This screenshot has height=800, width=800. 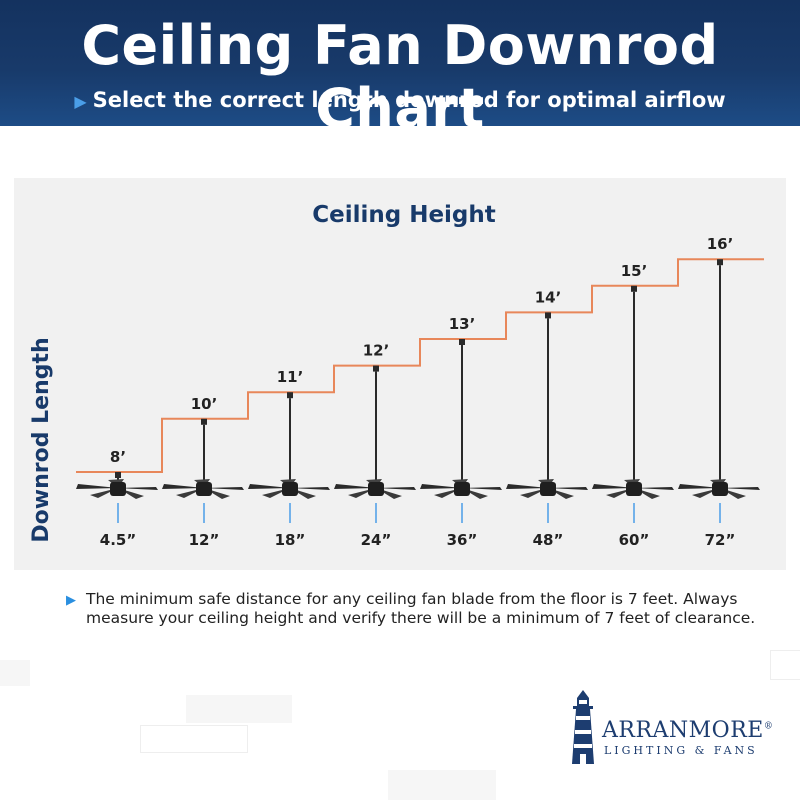 I want to click on downrod-length-label: 72”, so click(x=720, y=540).